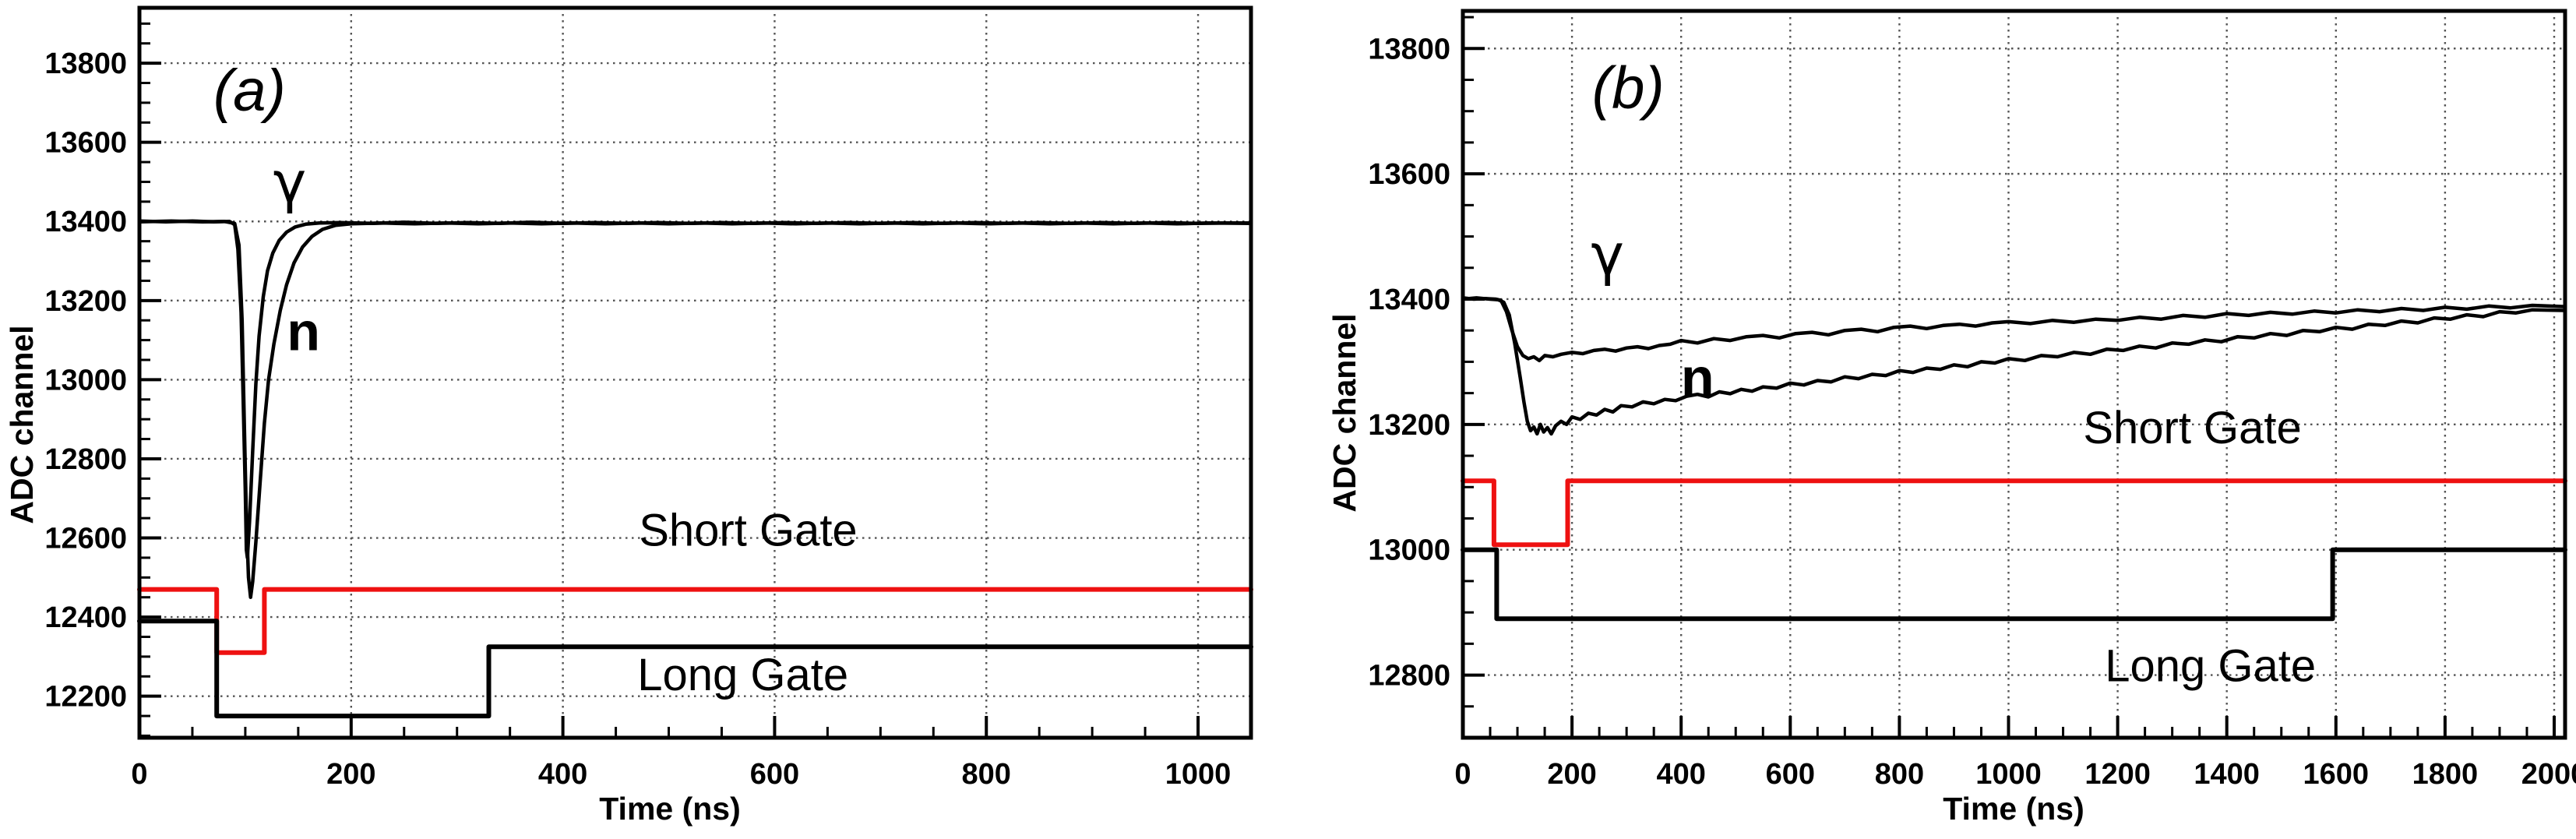 Image resolution: width=2576 pixels, height=839 pixels. I want to click on y-tick-label: 12200, so click(85, 697).